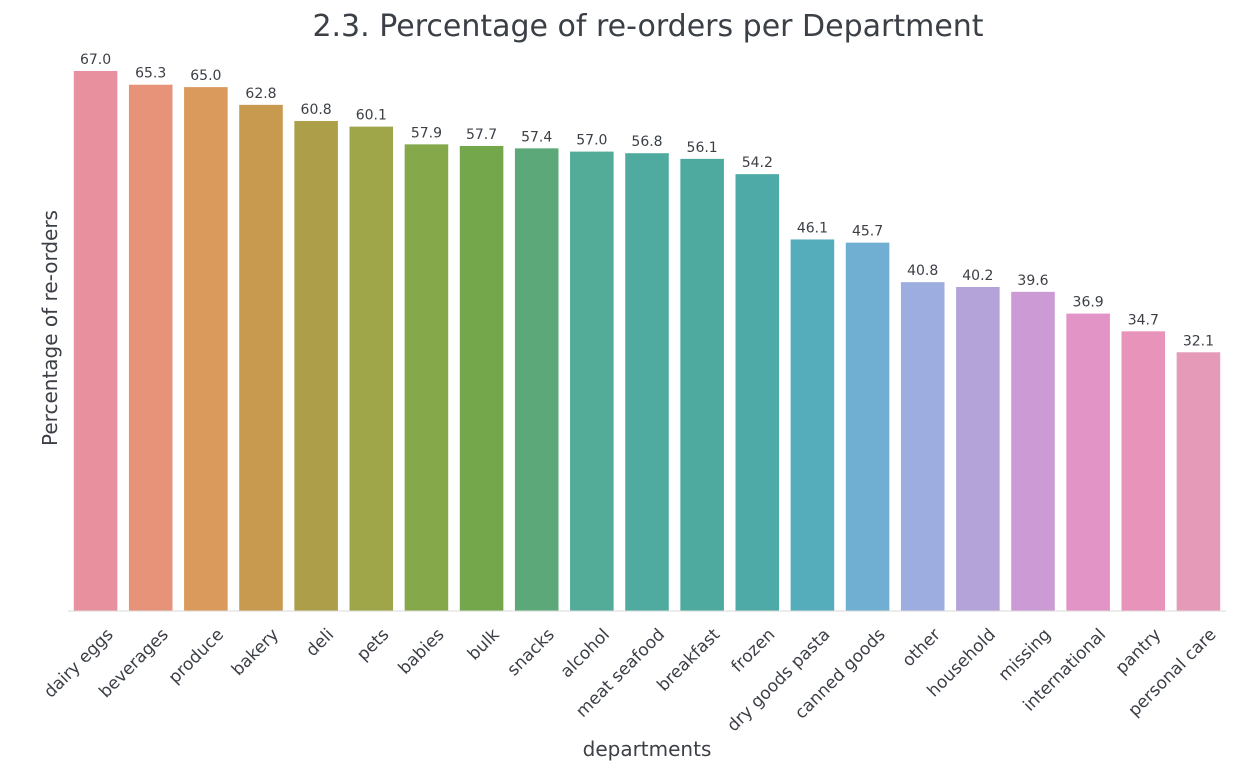 Image resolution: width=1240 pixels, height=772 pixels. Describe the element at coordinates (95, 341) in the screenshot. I see `bar-dairy-eggs` at that location.